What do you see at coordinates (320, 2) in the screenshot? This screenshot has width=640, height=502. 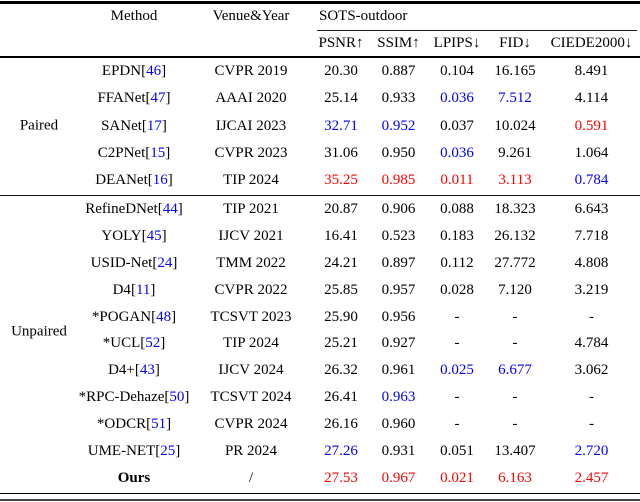 I see `table-top-rule` at bounding box center [320, 2].